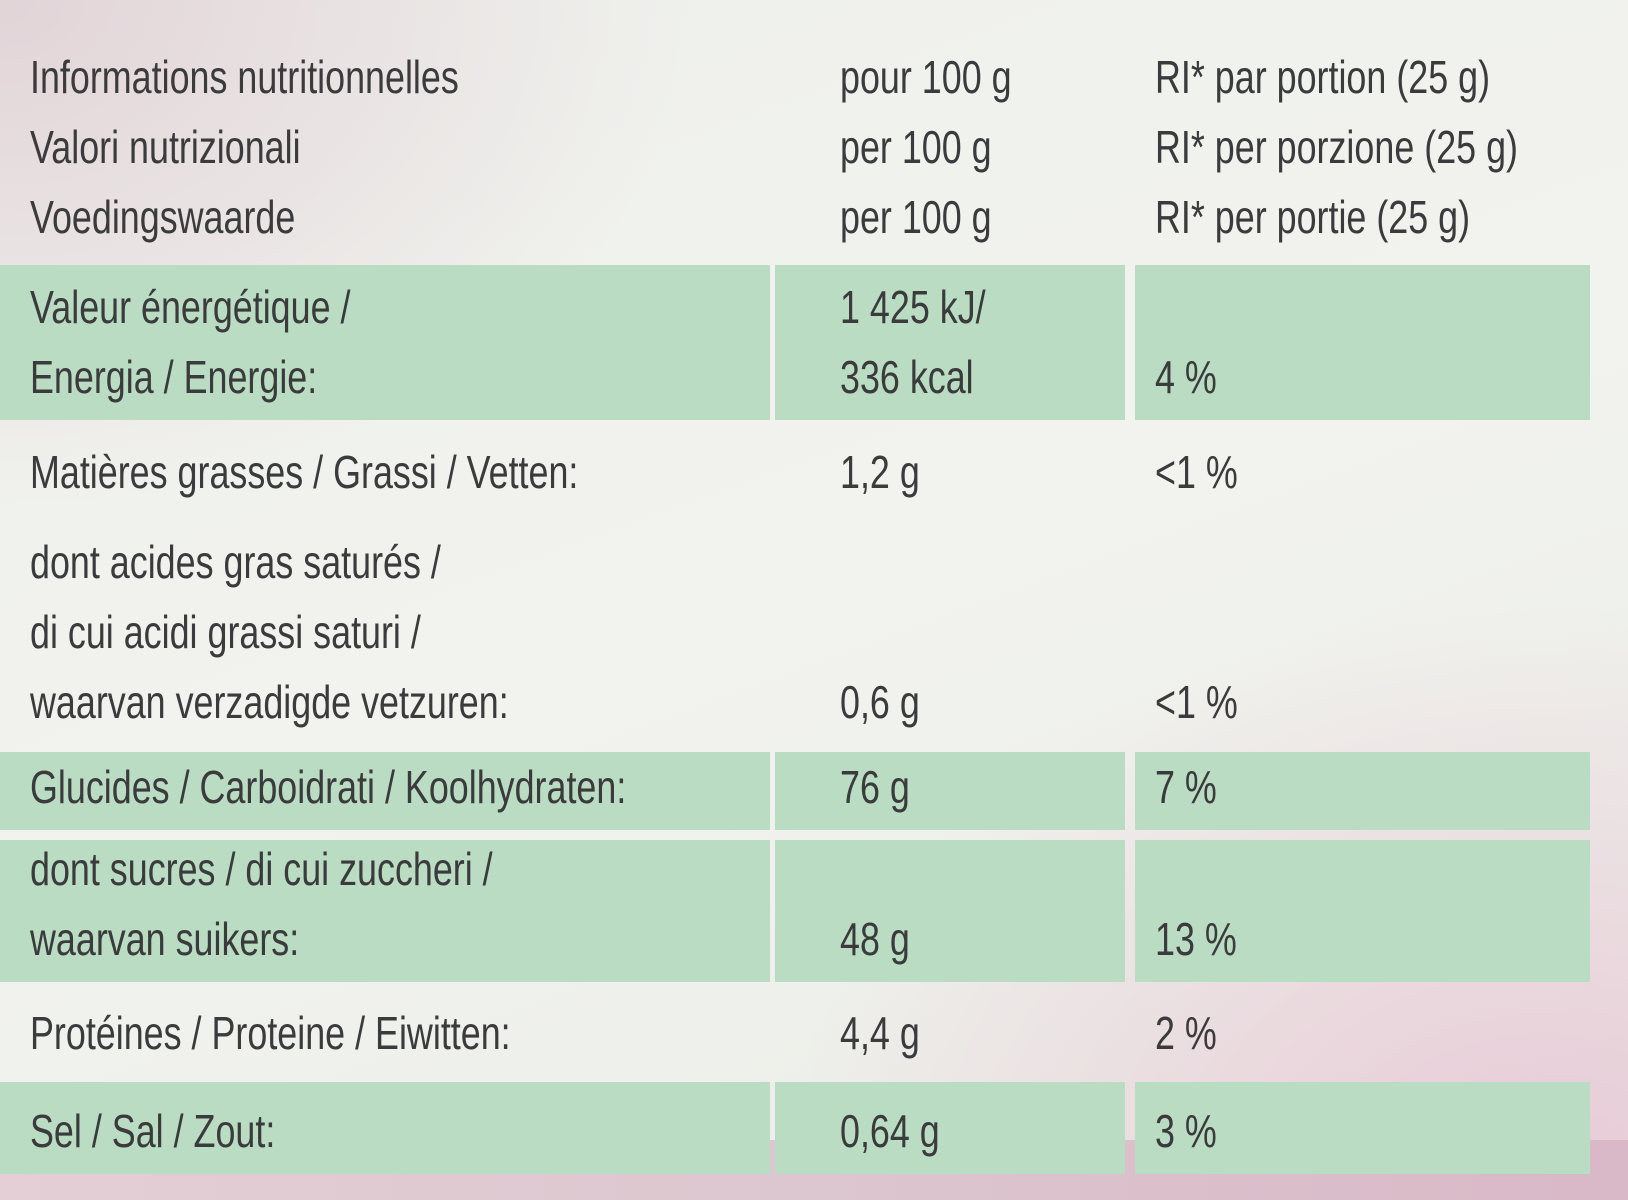 This screenshot has height=1200, width=1628. Describe the element at coordinates (880, 702) in the screenshot. I see `cell-text: 0,6 g` at that location.